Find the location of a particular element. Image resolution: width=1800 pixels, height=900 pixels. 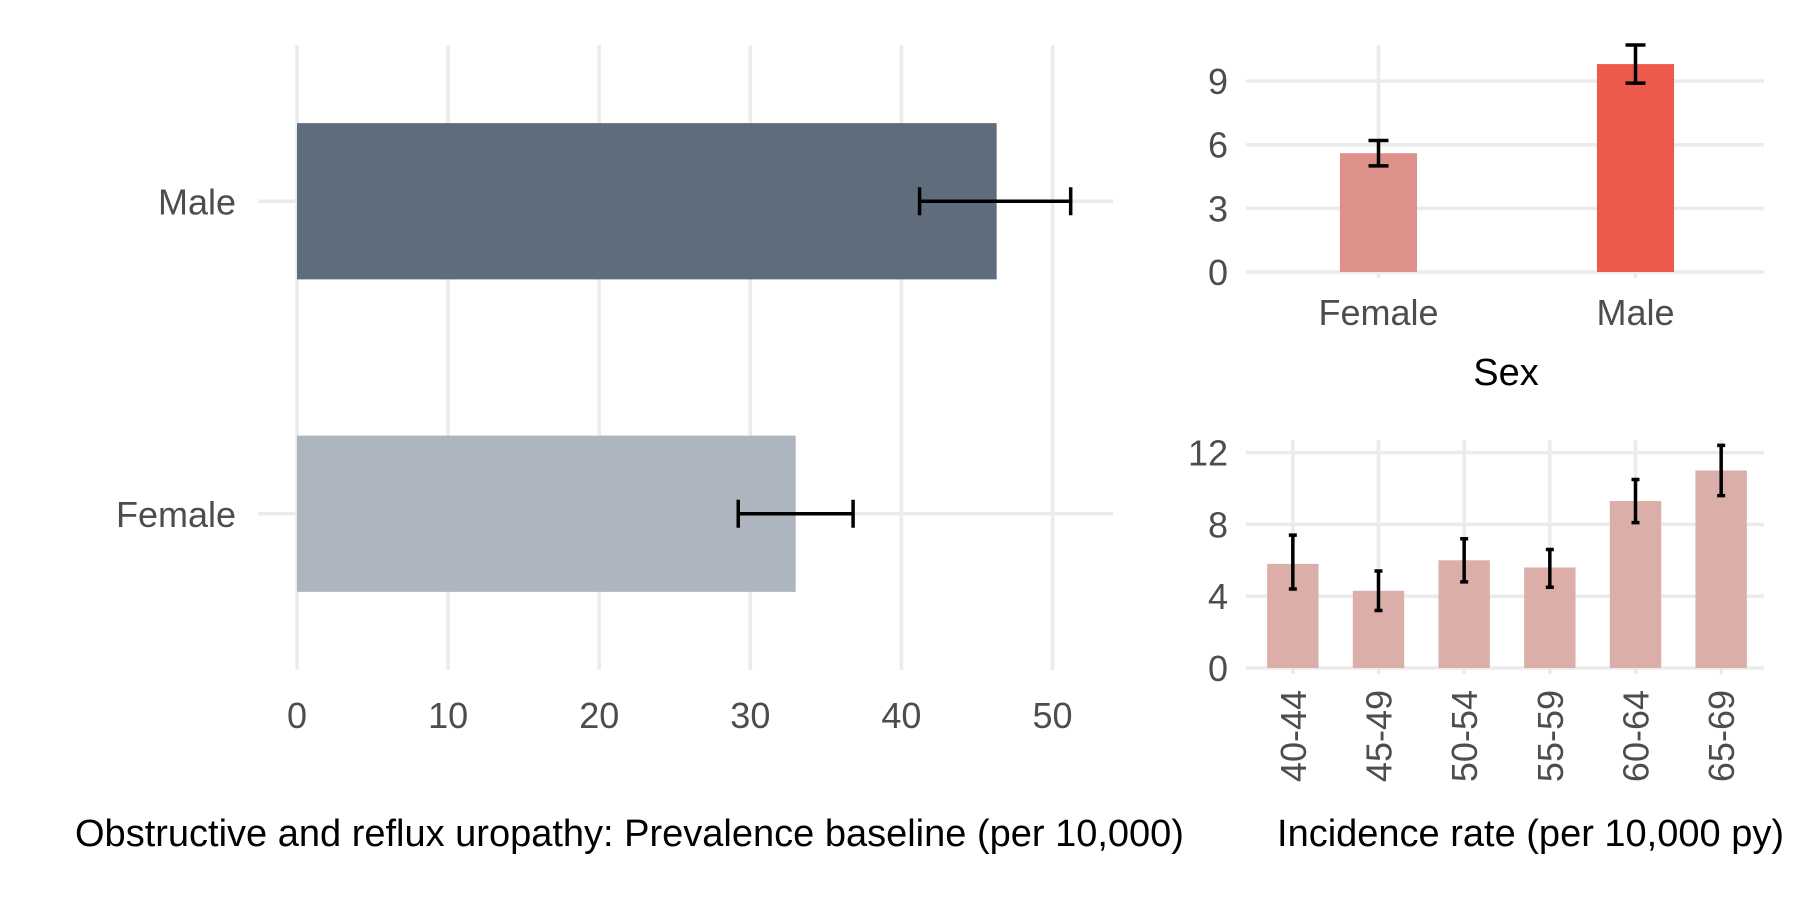

x-tick-label: 40 is located at coordinates (901, 715).